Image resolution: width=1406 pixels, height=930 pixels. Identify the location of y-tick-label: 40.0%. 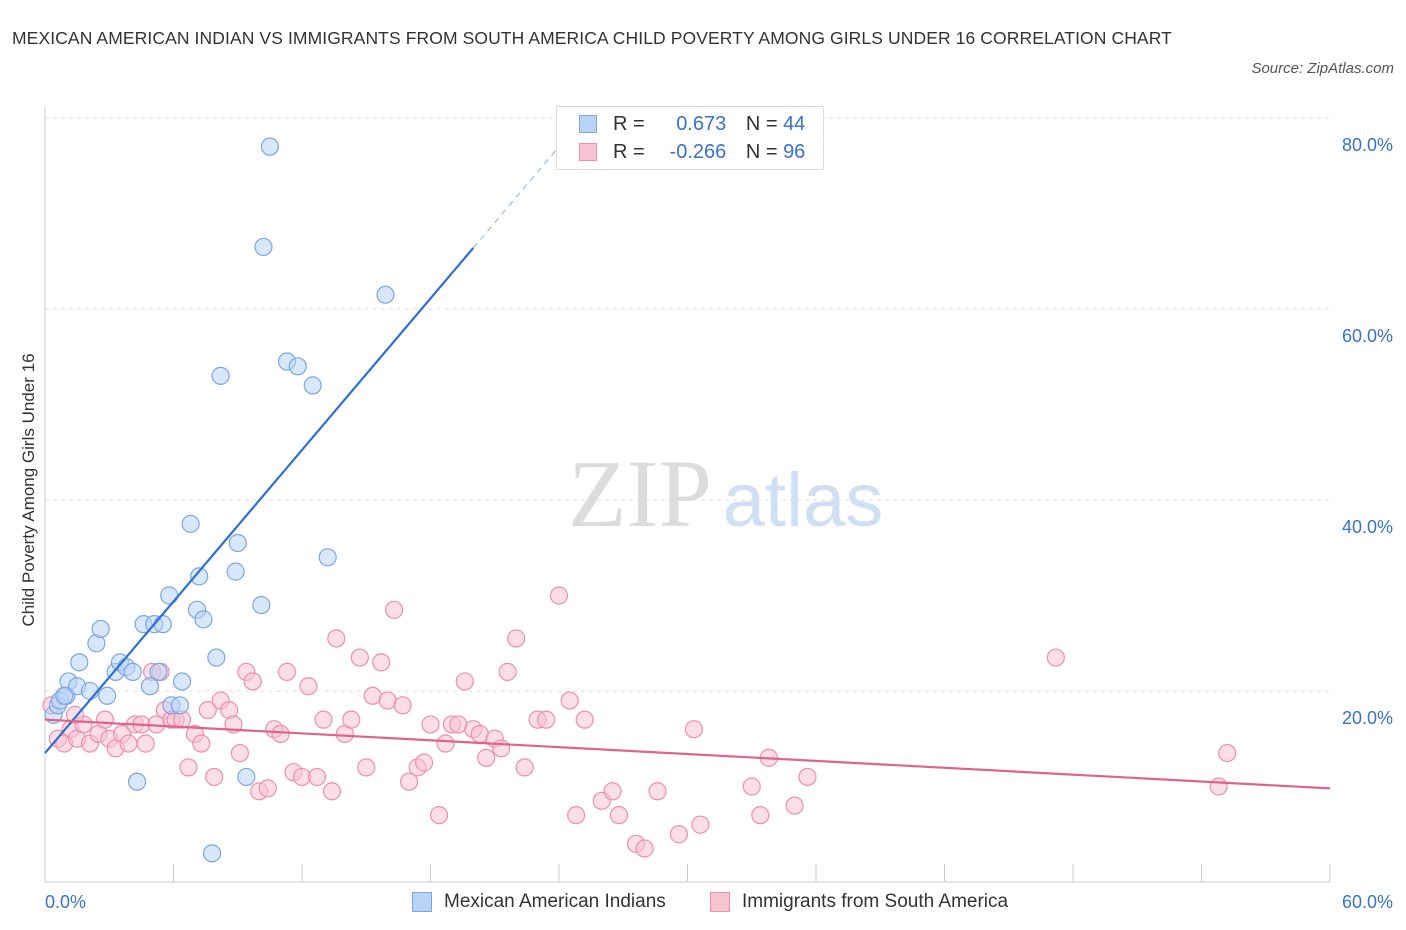
(1367, 527).